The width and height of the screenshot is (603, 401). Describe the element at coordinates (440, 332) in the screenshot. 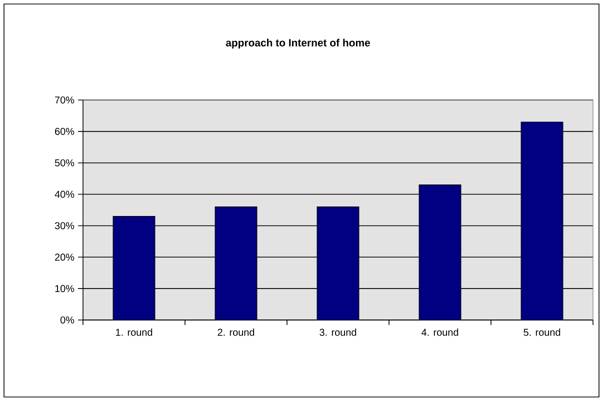

I see `x-tick-label: 4. round` at that location.